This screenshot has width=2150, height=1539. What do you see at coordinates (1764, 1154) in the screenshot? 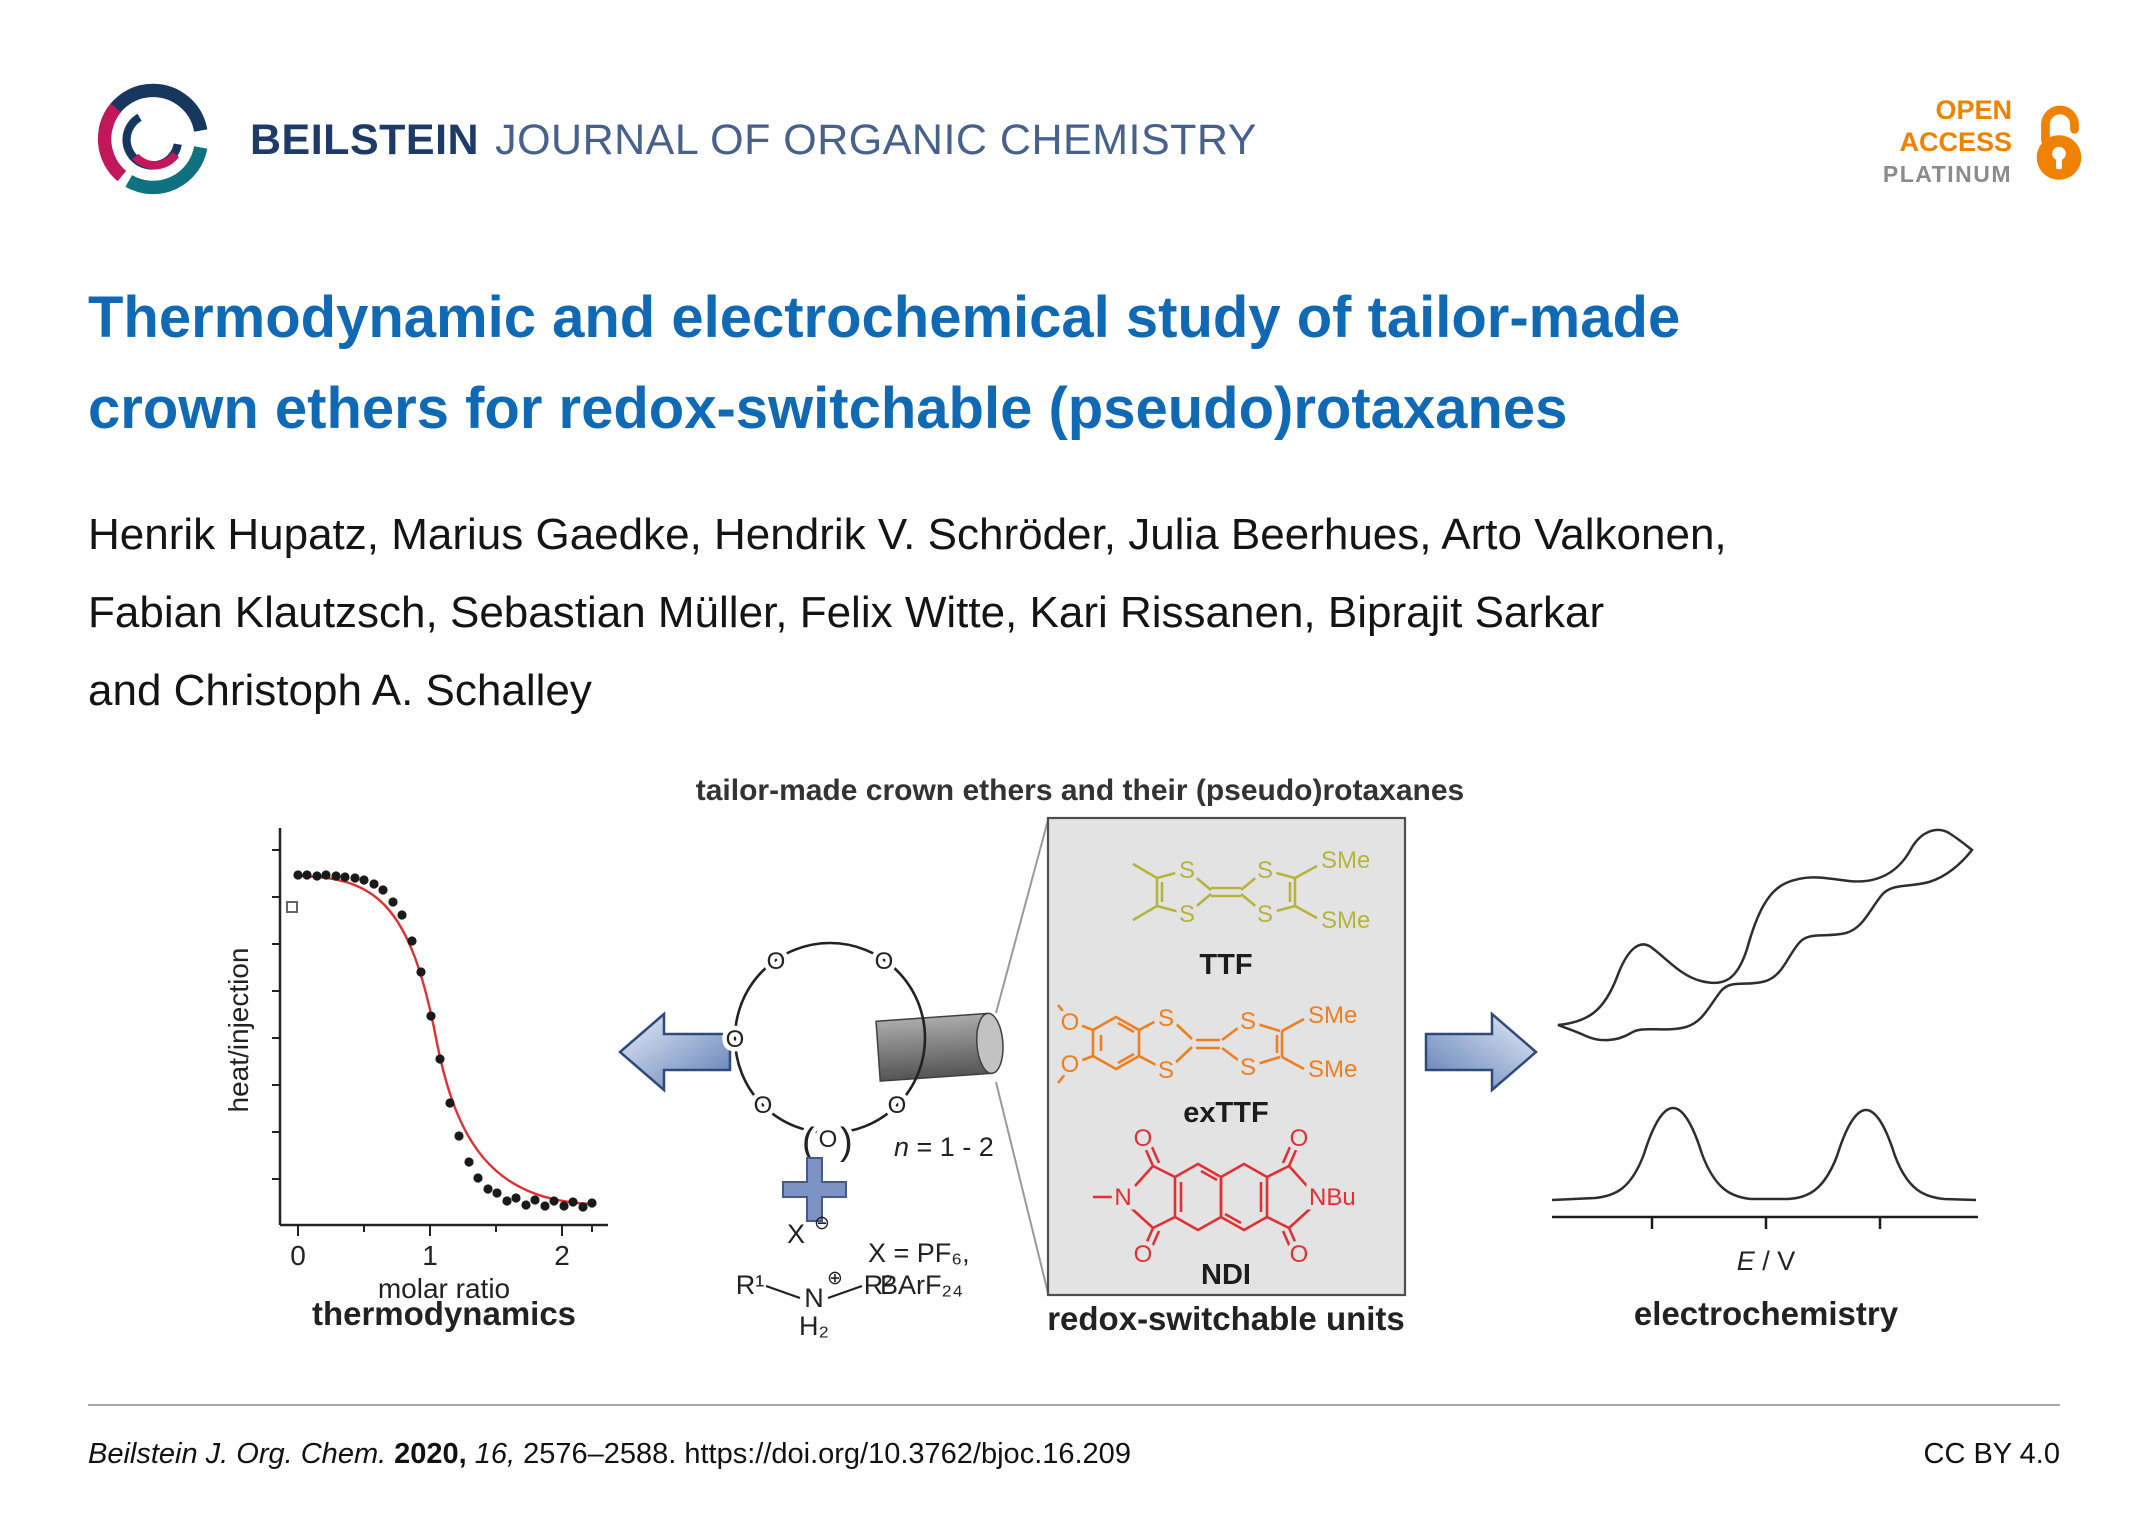
I see `dpv-curve` at bounding box center [1764, 1154].